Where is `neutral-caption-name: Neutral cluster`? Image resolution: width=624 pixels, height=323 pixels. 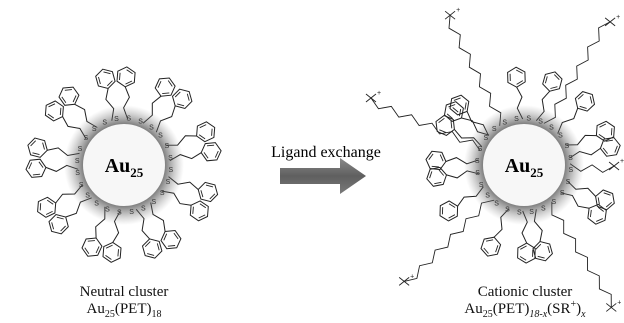
neutral-caption-name: Neutral cluster is located at coordinates (124, 292).